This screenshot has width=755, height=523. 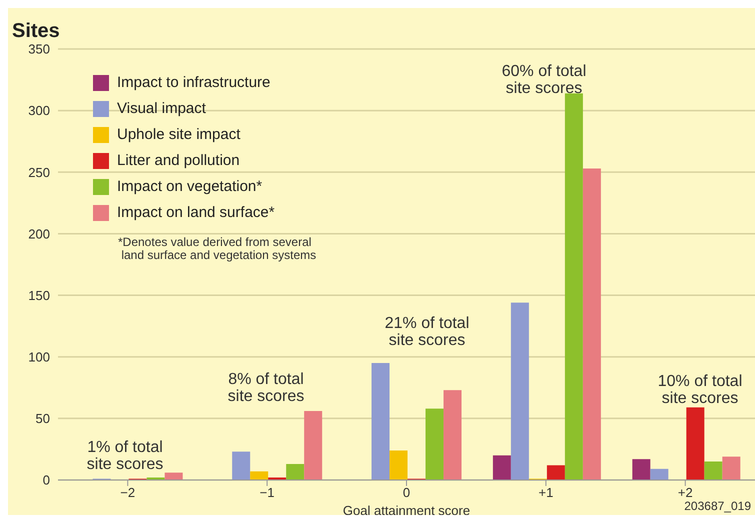 I want to click on y-tick-label: 200, so click(x=39, y=234).